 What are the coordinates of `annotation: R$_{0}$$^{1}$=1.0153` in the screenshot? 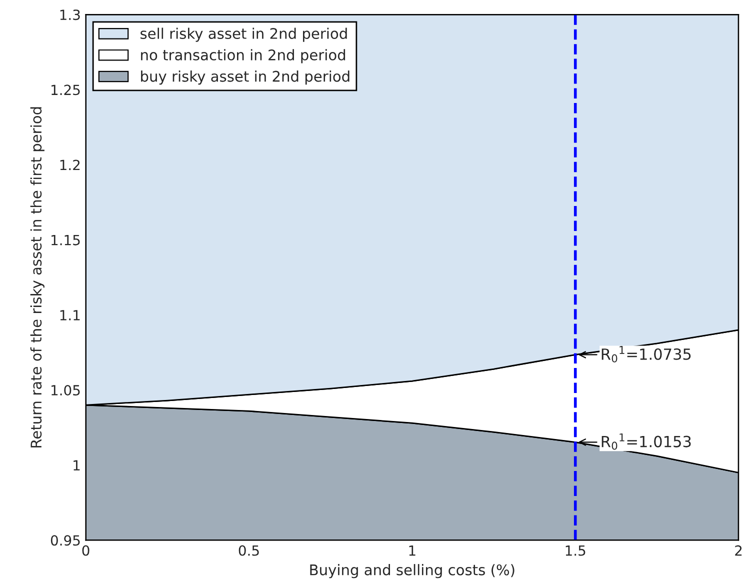 It's located at (646, 441).